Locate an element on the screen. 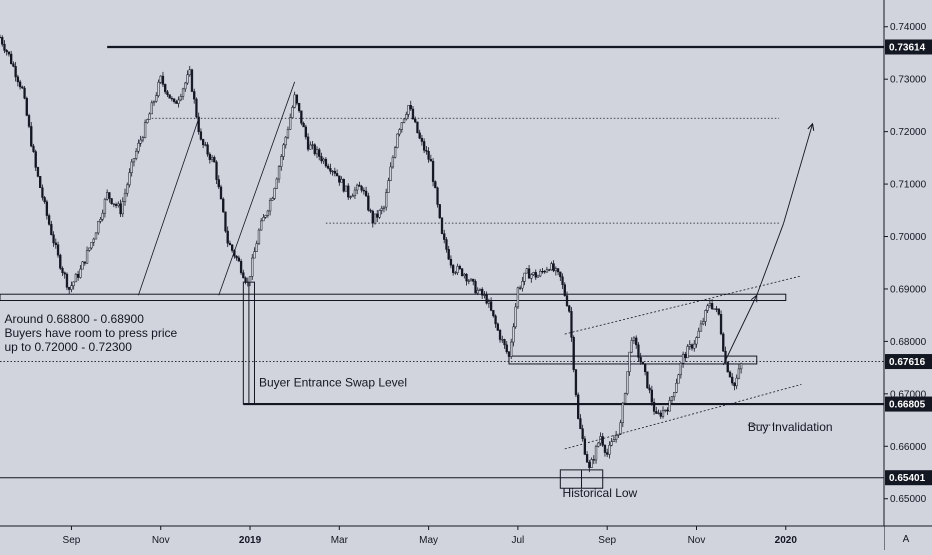 This screenshot has width=932, height=555. price-tick-label: 0.74000 is located at coordinates (908, 27).